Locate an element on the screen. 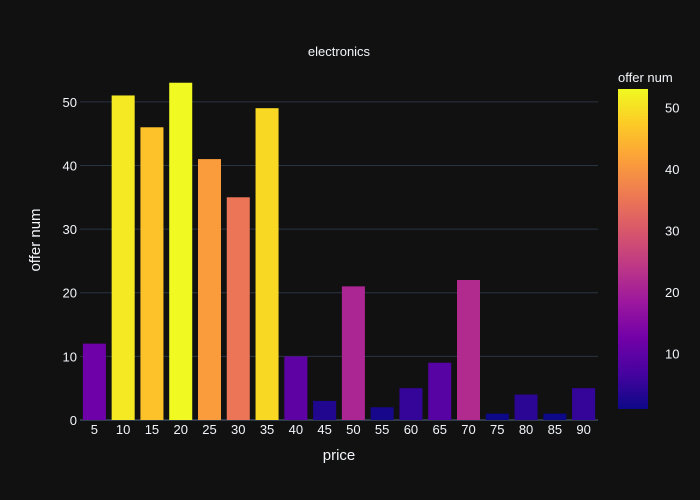 Image resolution: width=700 pixels, height=500 pixels. y-tick-labels: 0 10 20 30 40 50 is located at coordinates (70, 261).